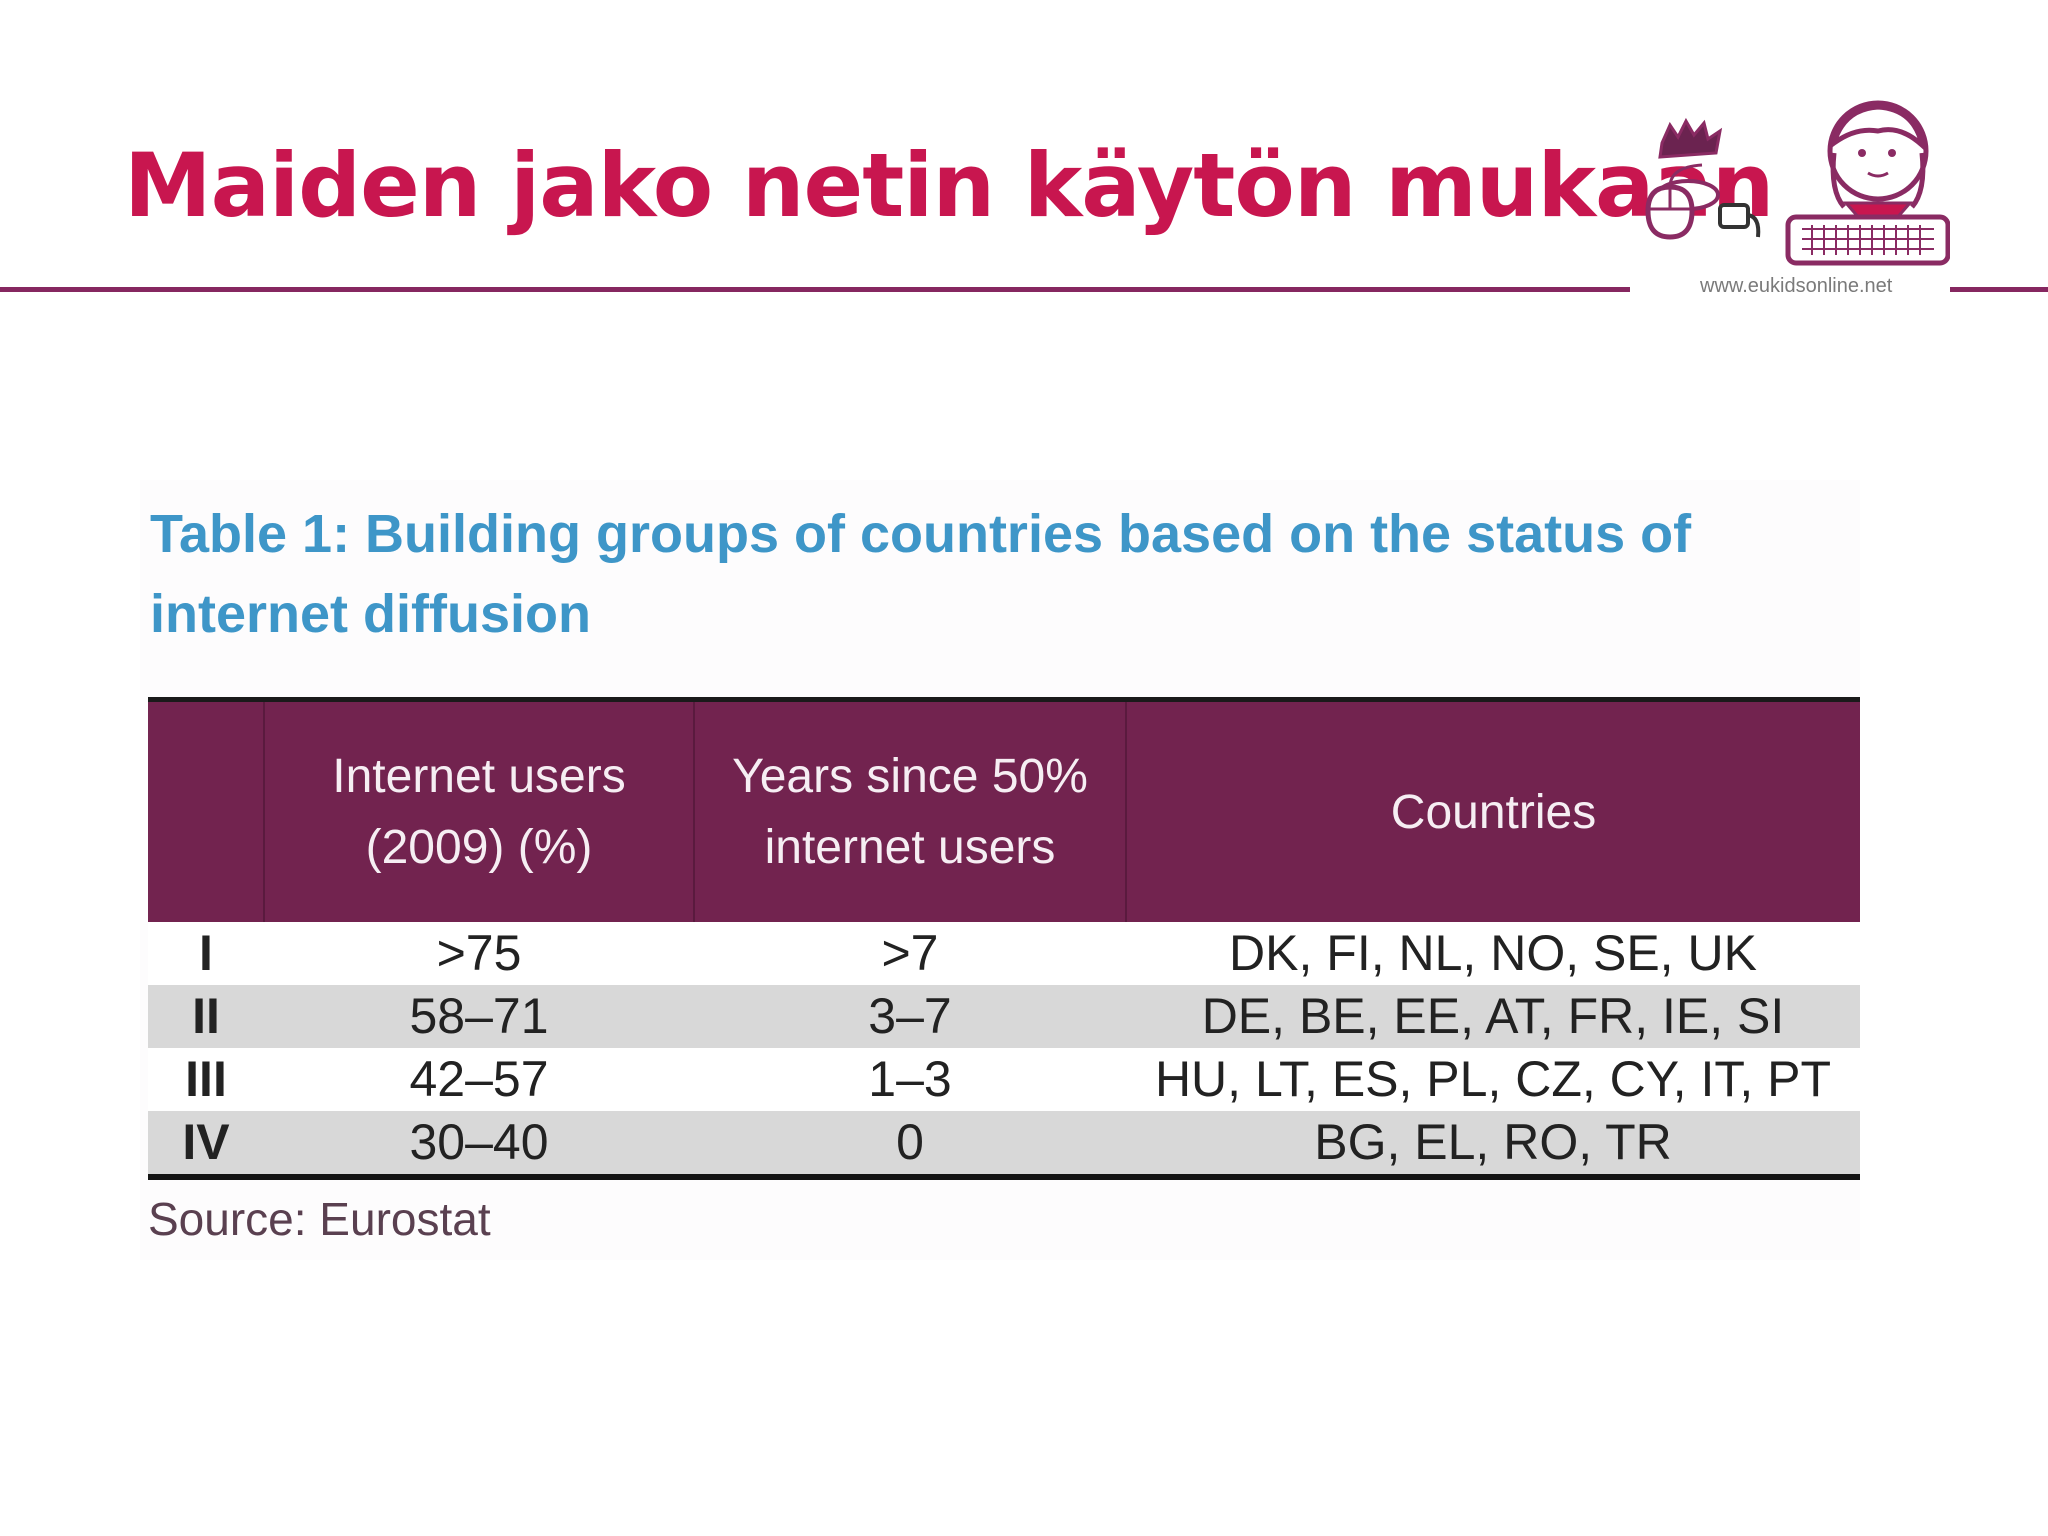 The height and width of the screenshot is (1536, 2048). I want to click on internet-users-cell: 58–71, so click(479, 1016).